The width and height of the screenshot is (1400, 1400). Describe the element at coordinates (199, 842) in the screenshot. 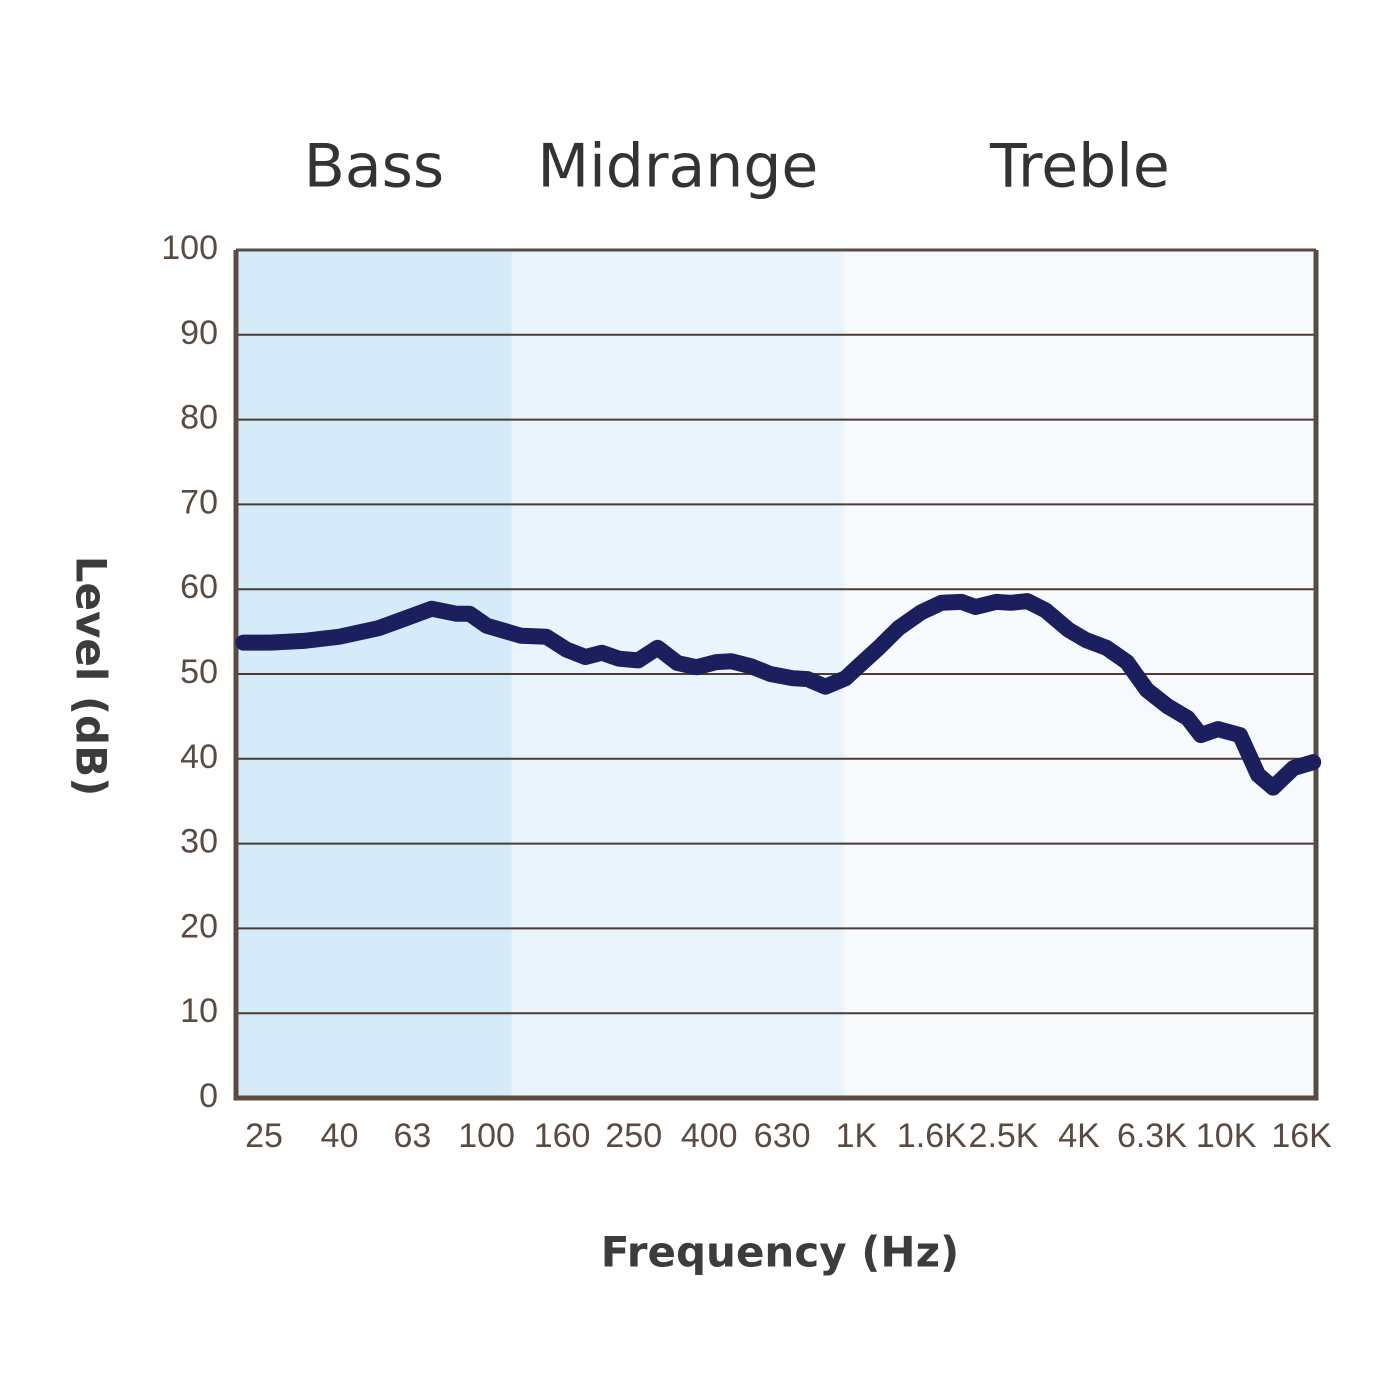

I see `y-tick-label: 30` at that location.